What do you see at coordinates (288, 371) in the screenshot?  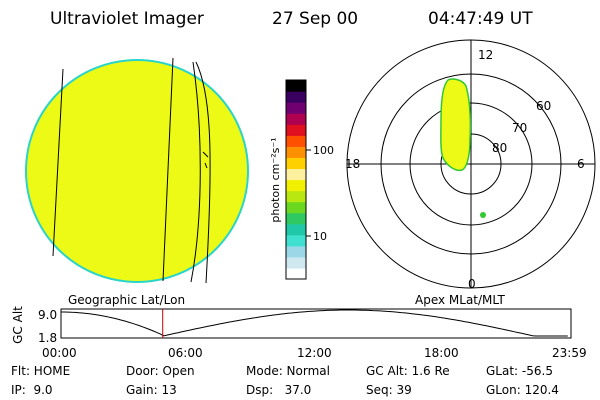 I see `mode-status: Mode: Normal` at bounding box center [288, 371].